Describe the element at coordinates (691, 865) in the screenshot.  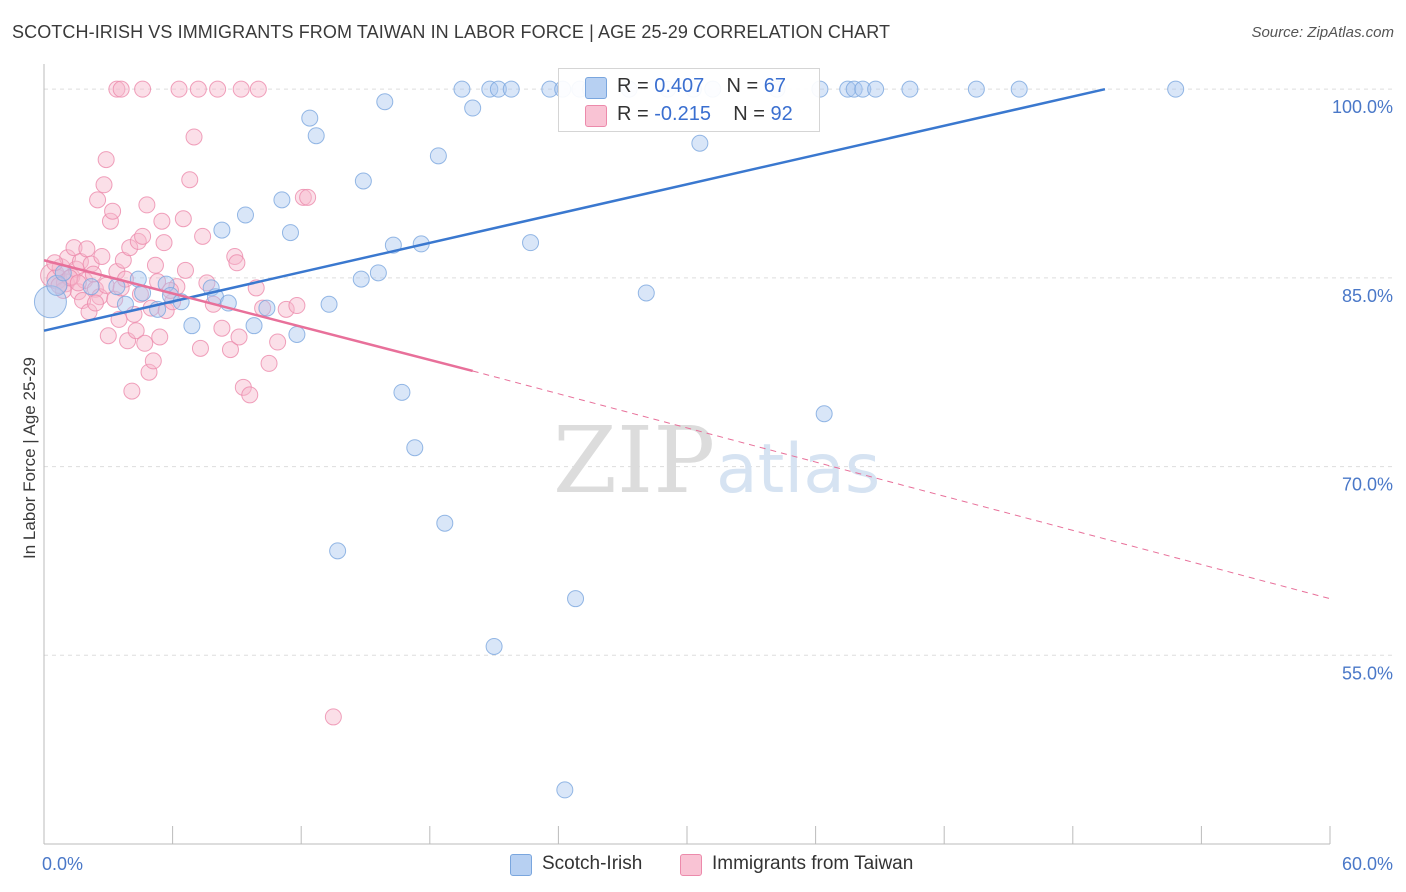
I see `bottom-legend-swatch-pink` at that location.